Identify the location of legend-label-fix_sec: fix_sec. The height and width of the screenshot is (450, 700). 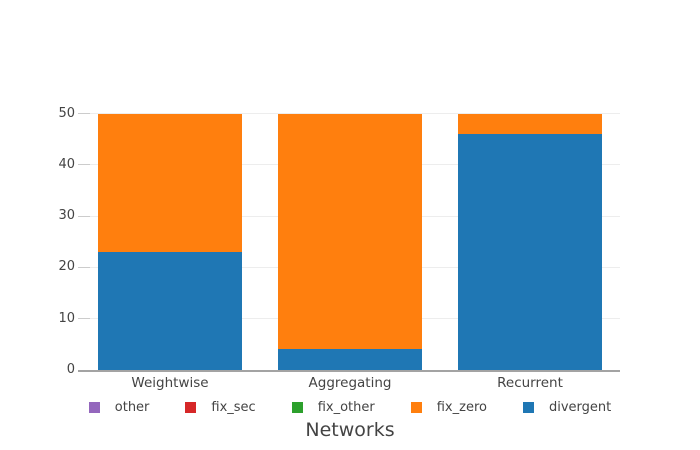
(233, 407).